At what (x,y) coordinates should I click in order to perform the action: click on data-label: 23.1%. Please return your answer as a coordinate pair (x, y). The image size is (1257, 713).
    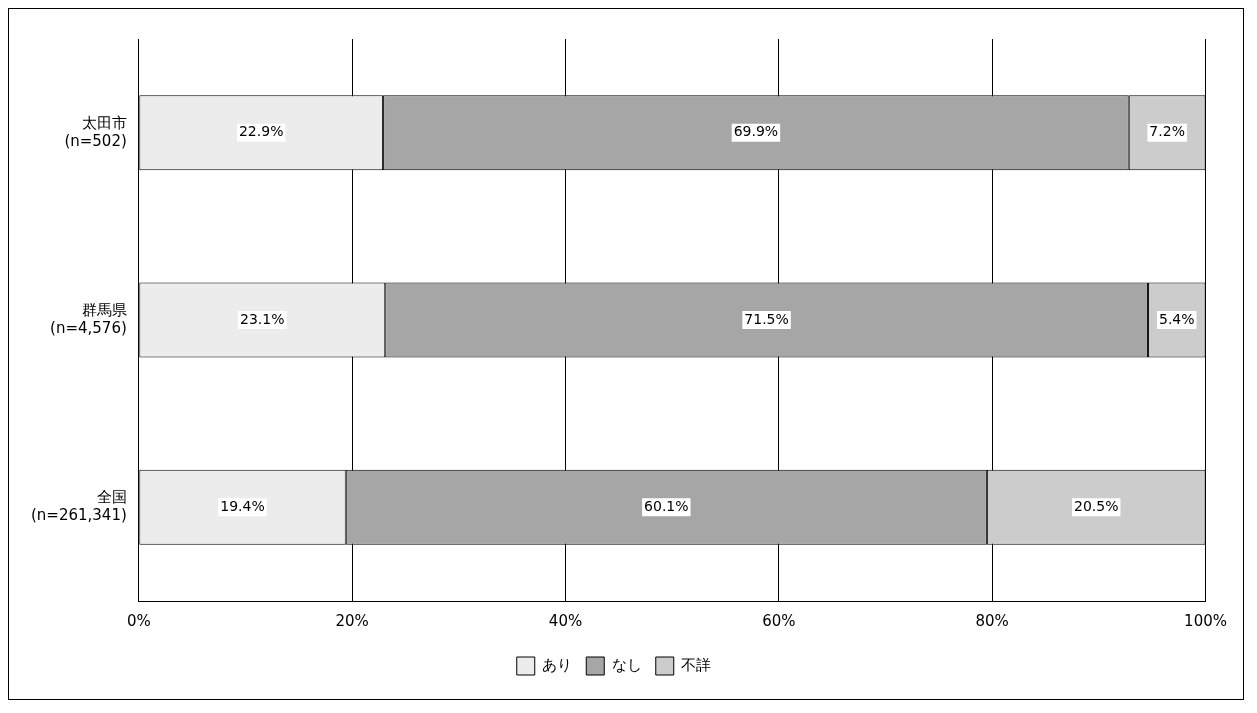
    Looking at the image, I should click on (262, 318).